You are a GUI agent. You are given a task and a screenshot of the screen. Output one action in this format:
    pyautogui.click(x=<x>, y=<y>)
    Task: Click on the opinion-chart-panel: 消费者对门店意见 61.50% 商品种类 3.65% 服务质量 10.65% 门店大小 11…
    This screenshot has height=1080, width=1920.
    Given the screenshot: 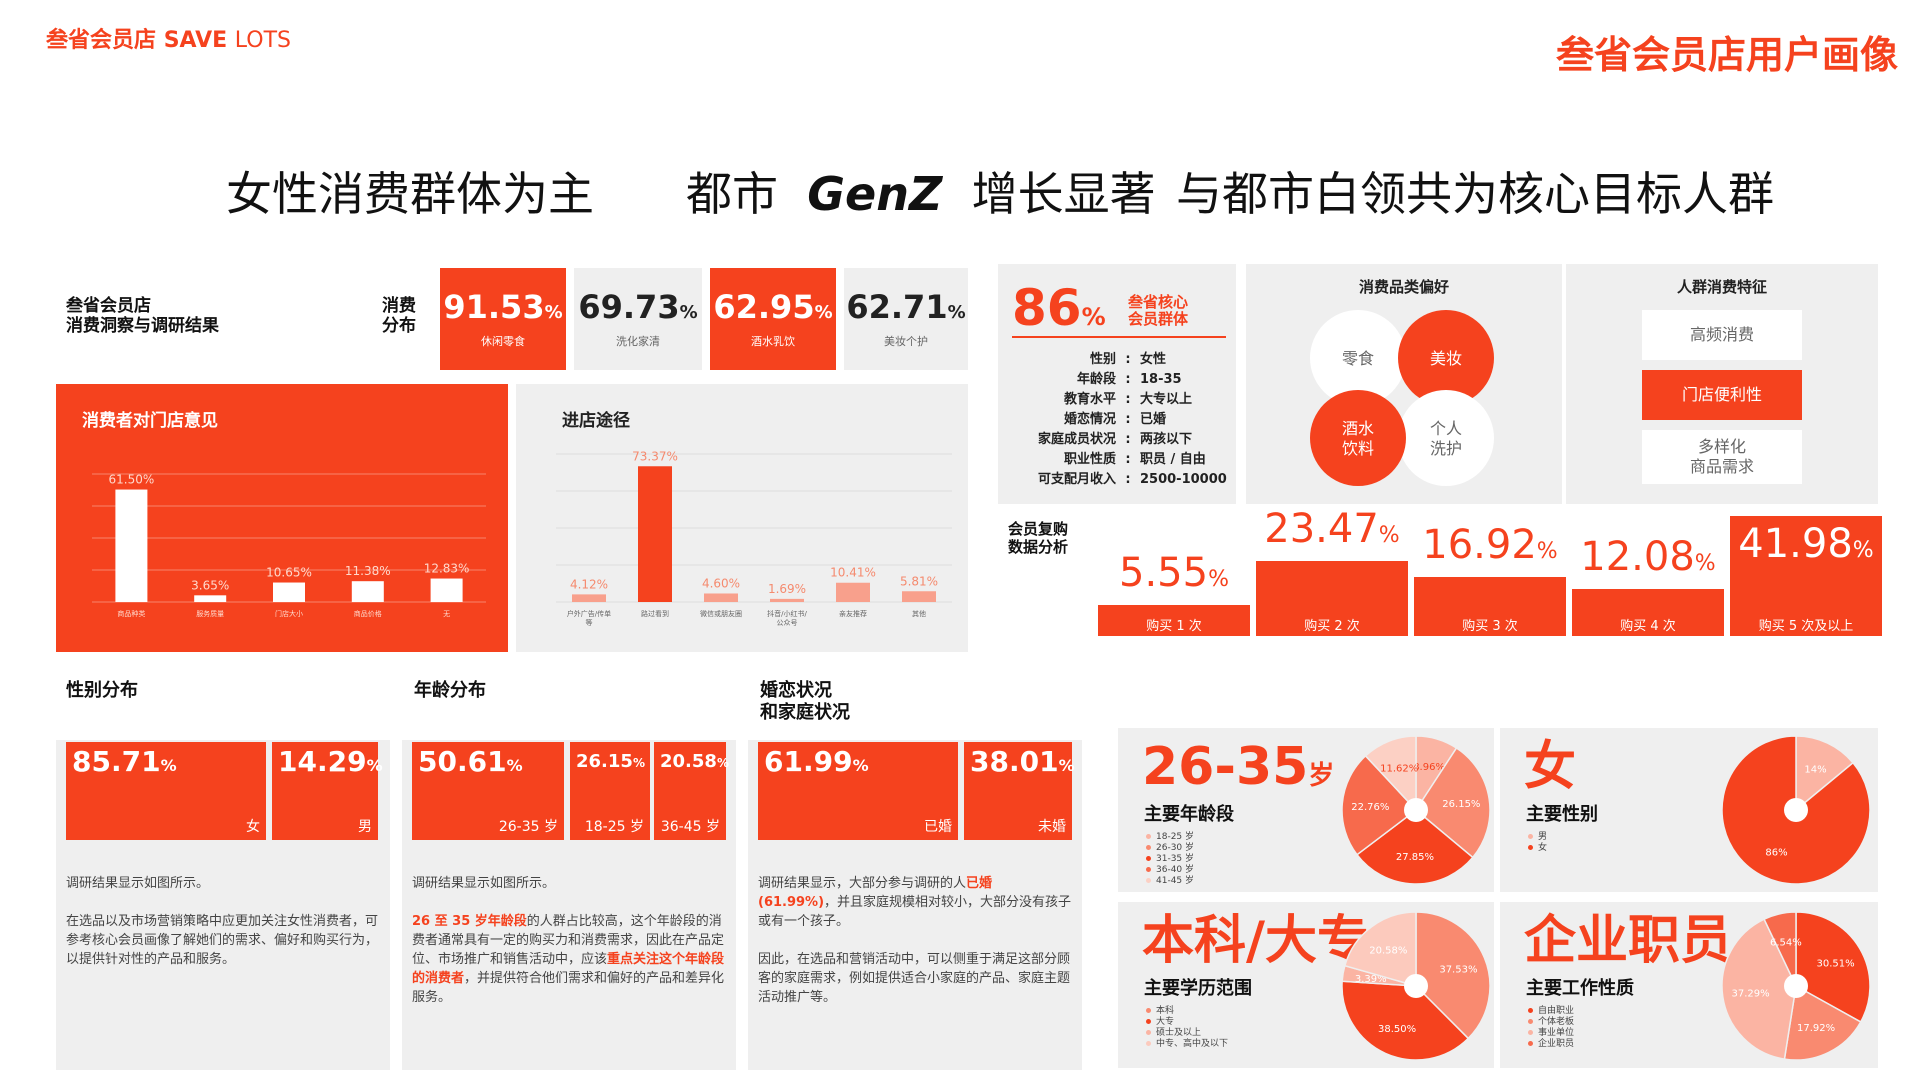 What is the action you would take?
    pyautogui.click(x=282, y=518)
    